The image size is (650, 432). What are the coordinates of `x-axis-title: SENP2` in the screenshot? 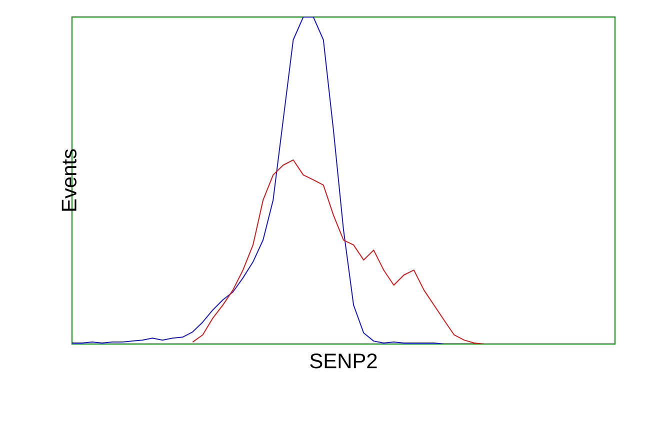 It's located at (343, 361).